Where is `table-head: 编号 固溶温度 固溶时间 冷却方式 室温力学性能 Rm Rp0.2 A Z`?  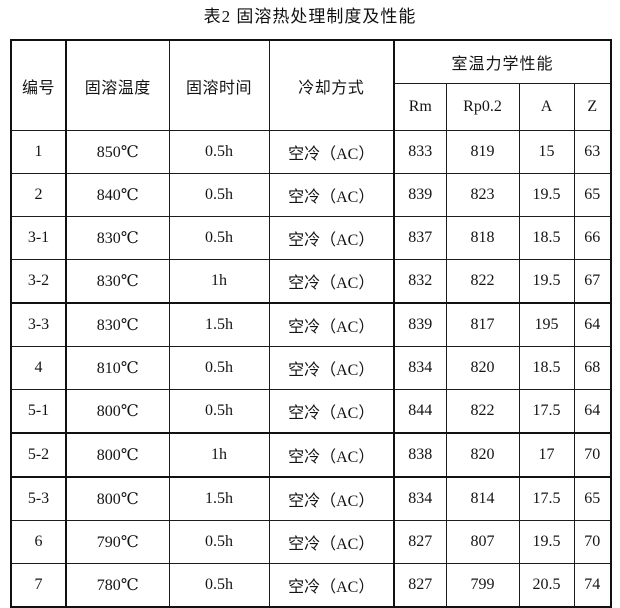
table-head: 编号 固溶温度 固溶时间 冷却方式 室温力学性能 Rm Rp0.2 A Z is located at coordinates (311, 85).